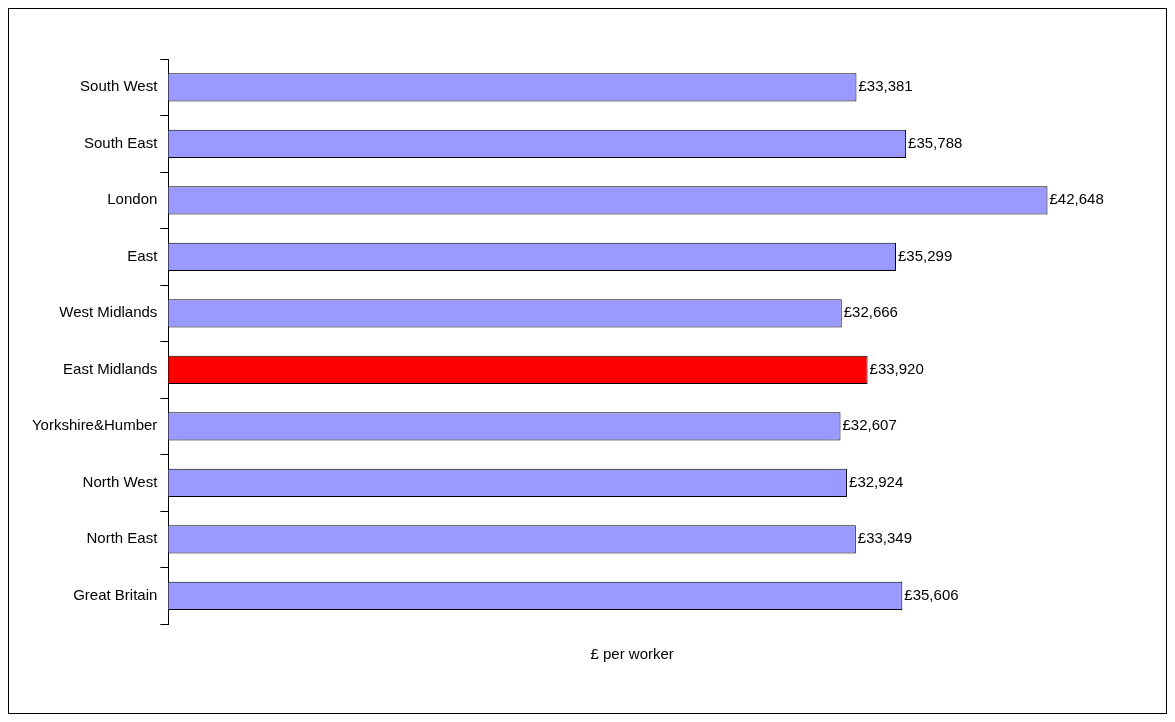  Describe the element at coordinates (122, 538) in the screenshot. I see `y-tick-label: North East` at that location.